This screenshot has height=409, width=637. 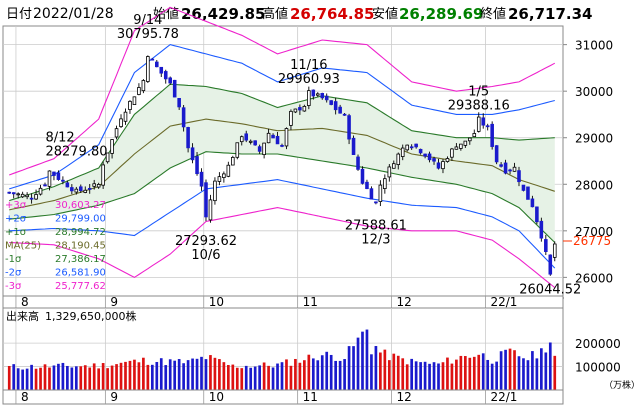 What do you see at coordinates (598, 344) in the screenshot?
I see `volume-y-tick-label: 200000` at bounding box center [598, 344].